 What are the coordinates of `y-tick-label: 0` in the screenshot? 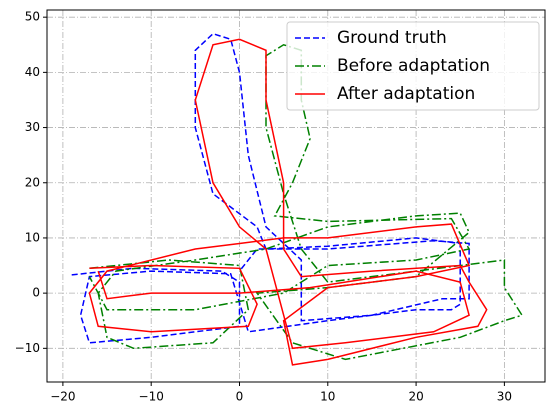 It's located at (36, 293).